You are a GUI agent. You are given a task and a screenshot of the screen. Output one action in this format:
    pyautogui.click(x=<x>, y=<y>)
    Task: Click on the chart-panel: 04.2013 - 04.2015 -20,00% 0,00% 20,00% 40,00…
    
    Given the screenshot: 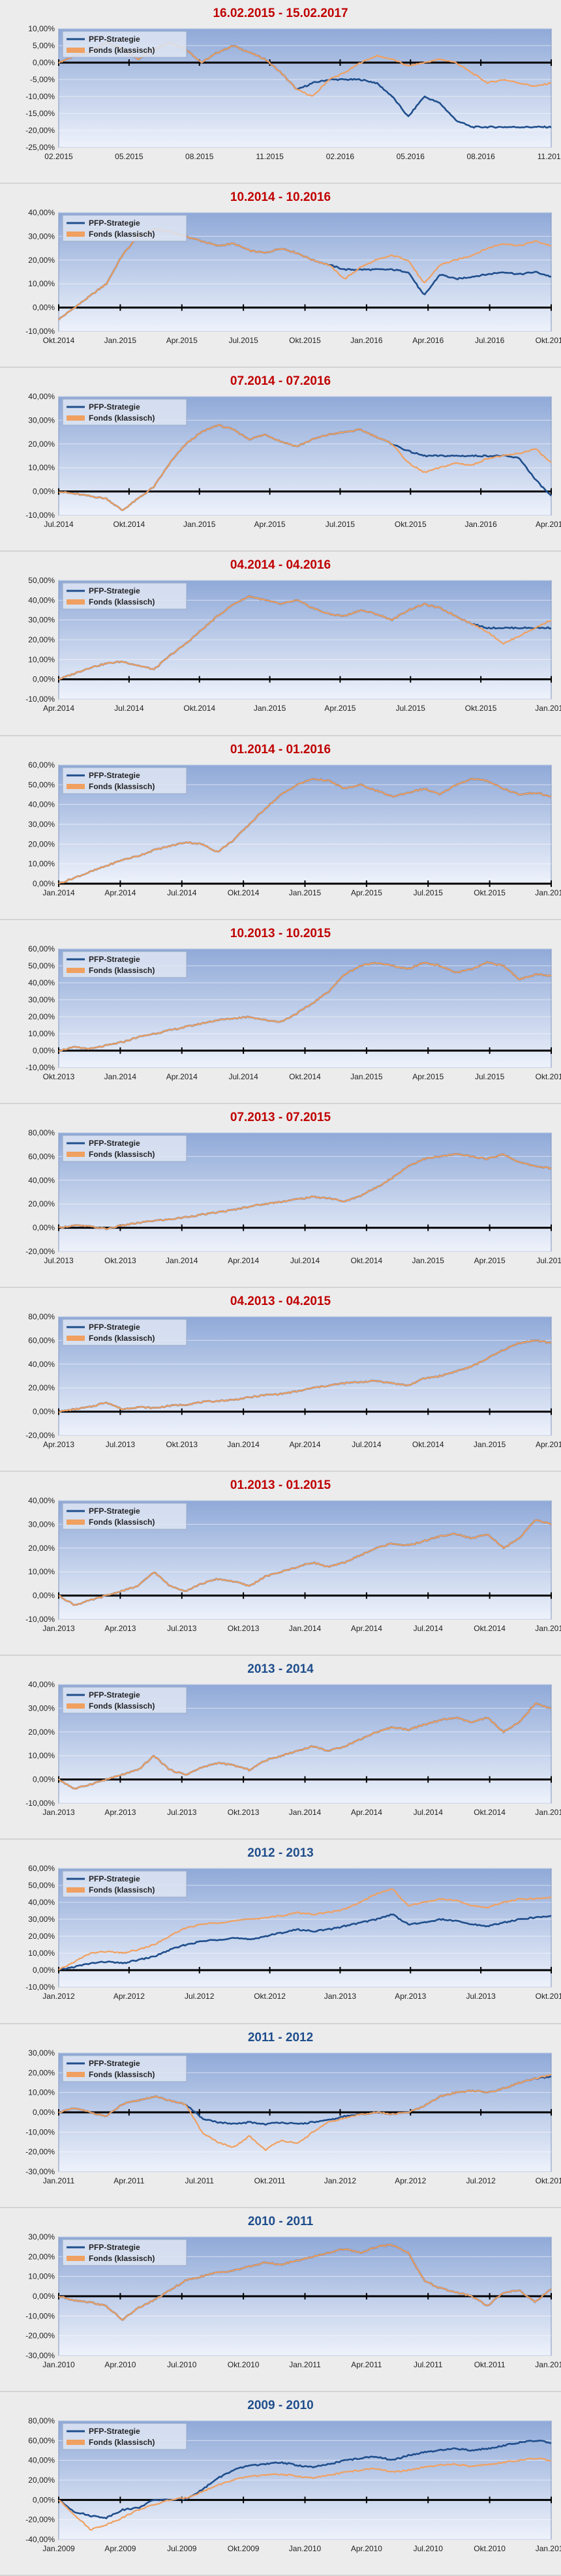 What is the action you would take?
    pyautogui.click(x=280, y=1380)
    